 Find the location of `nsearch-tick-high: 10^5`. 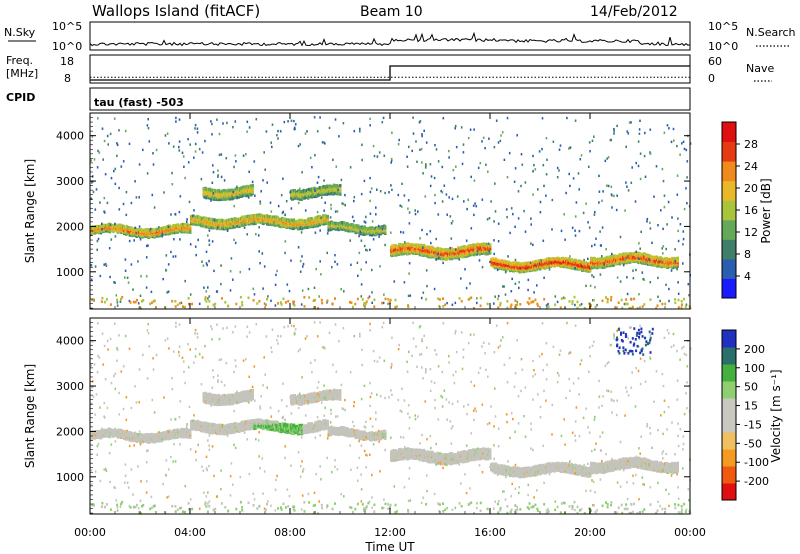

nsearch-tick-high: 10^5 is located at coordinates (723, 26).